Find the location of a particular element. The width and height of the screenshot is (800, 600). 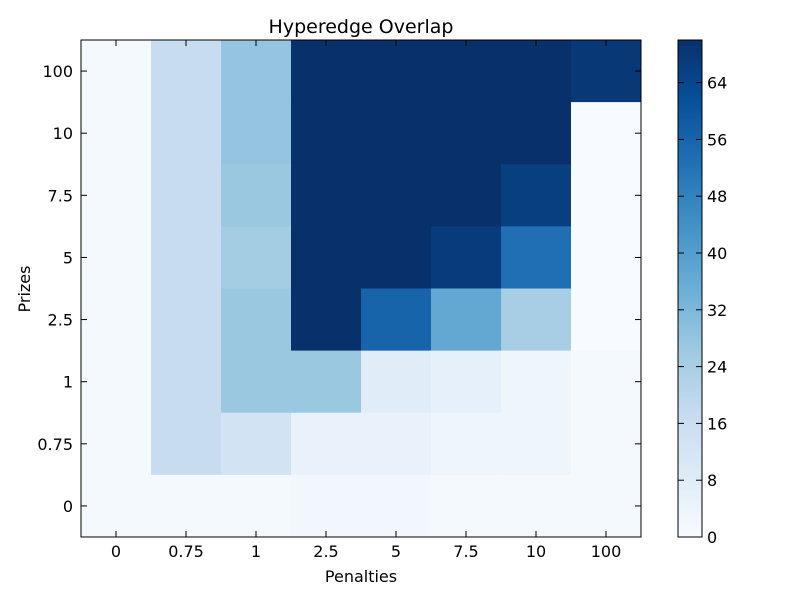

y-tick-label: 0.75 is located at coordinates (55, 444).